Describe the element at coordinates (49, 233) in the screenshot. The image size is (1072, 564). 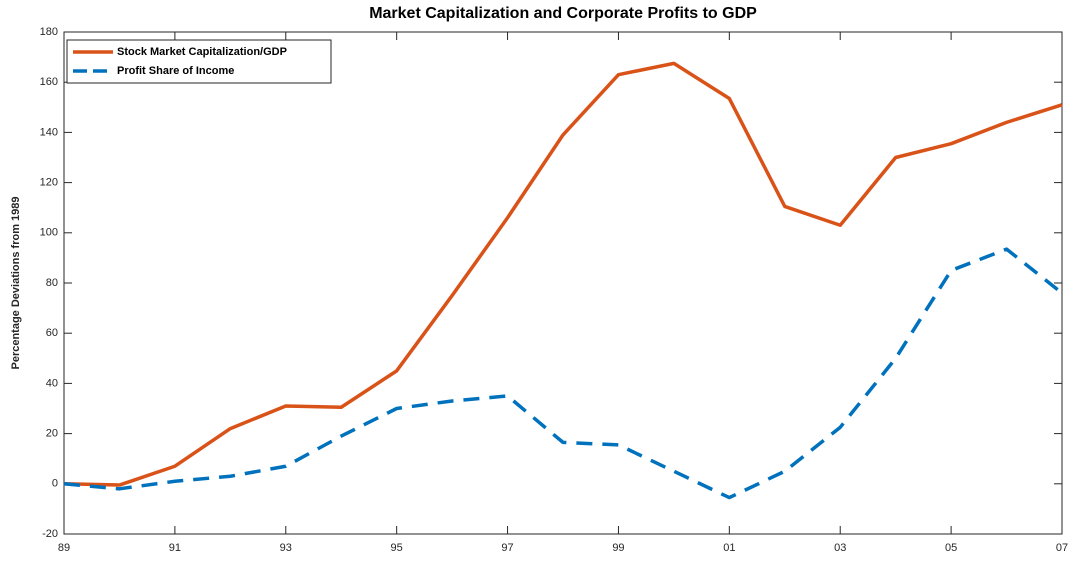
I see `y-tick-label: 100` at that location.